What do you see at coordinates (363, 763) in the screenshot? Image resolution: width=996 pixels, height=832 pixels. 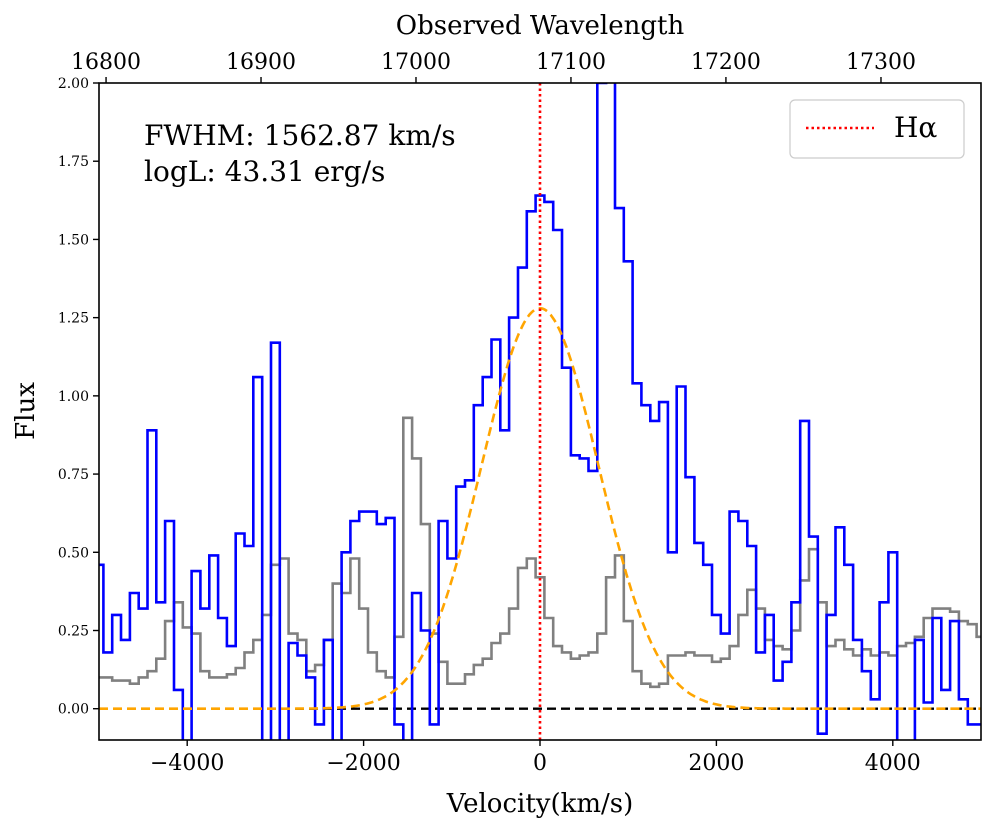 I see `x-tick-label: −2000` at bounding box center [363, 763].